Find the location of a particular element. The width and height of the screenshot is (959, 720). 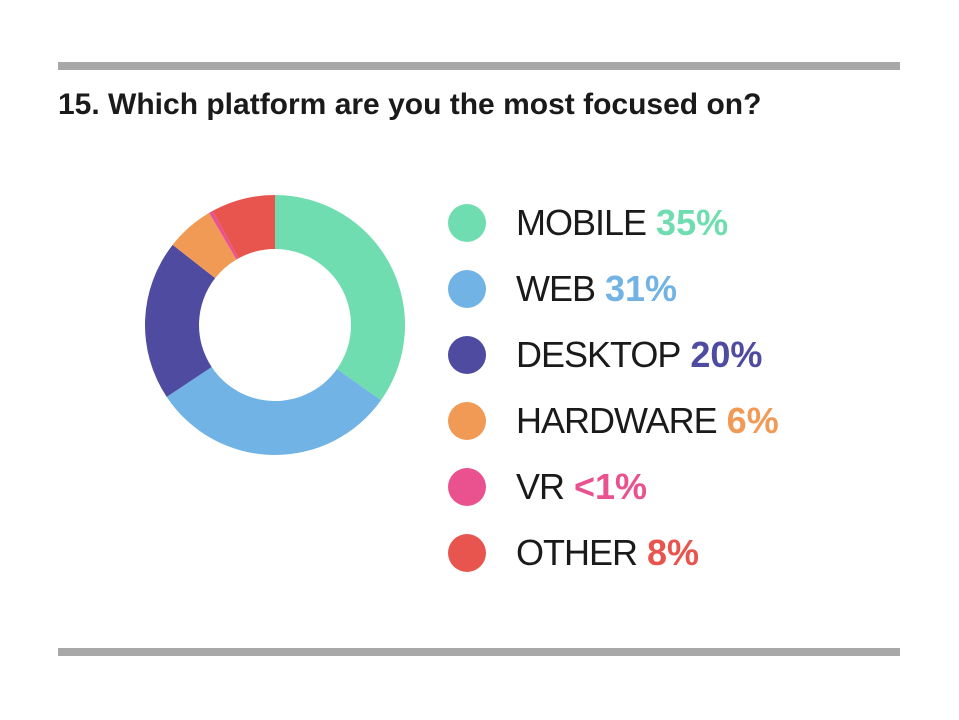

legend-item-vr: VR <1% is located at coordinates (613, 487).